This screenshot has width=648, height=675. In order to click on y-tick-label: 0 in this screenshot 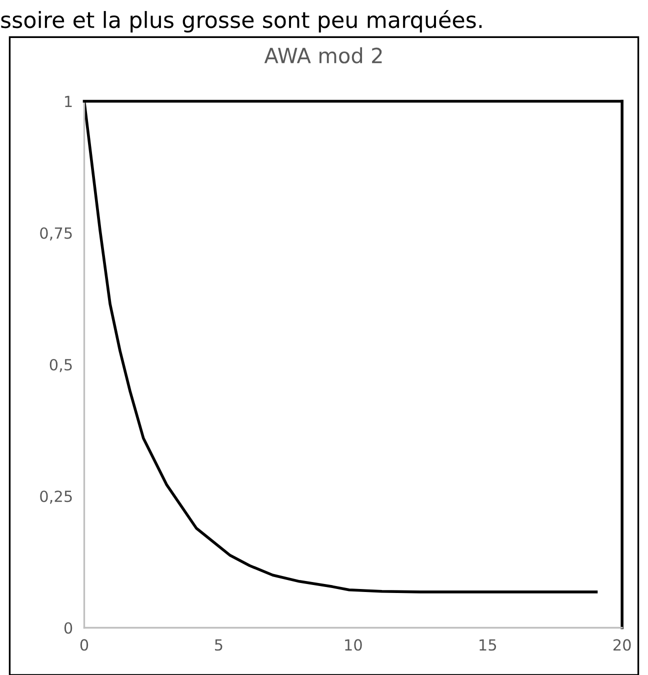, I will do `click(68, 628)`.